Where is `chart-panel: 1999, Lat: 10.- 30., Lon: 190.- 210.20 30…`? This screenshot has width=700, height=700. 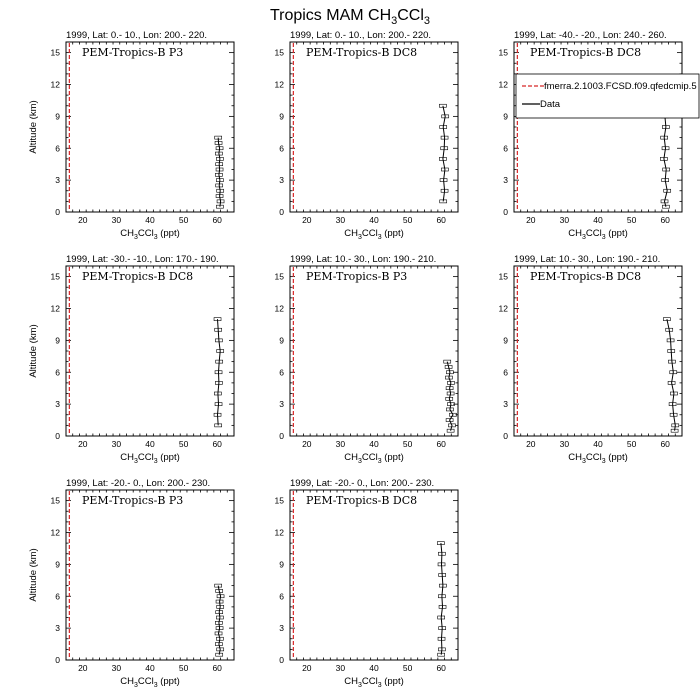
chart-panel: 1999, Lat: 10.- 30., Lon: 190.- 210.20 30… is located at coordinates (367, 359).